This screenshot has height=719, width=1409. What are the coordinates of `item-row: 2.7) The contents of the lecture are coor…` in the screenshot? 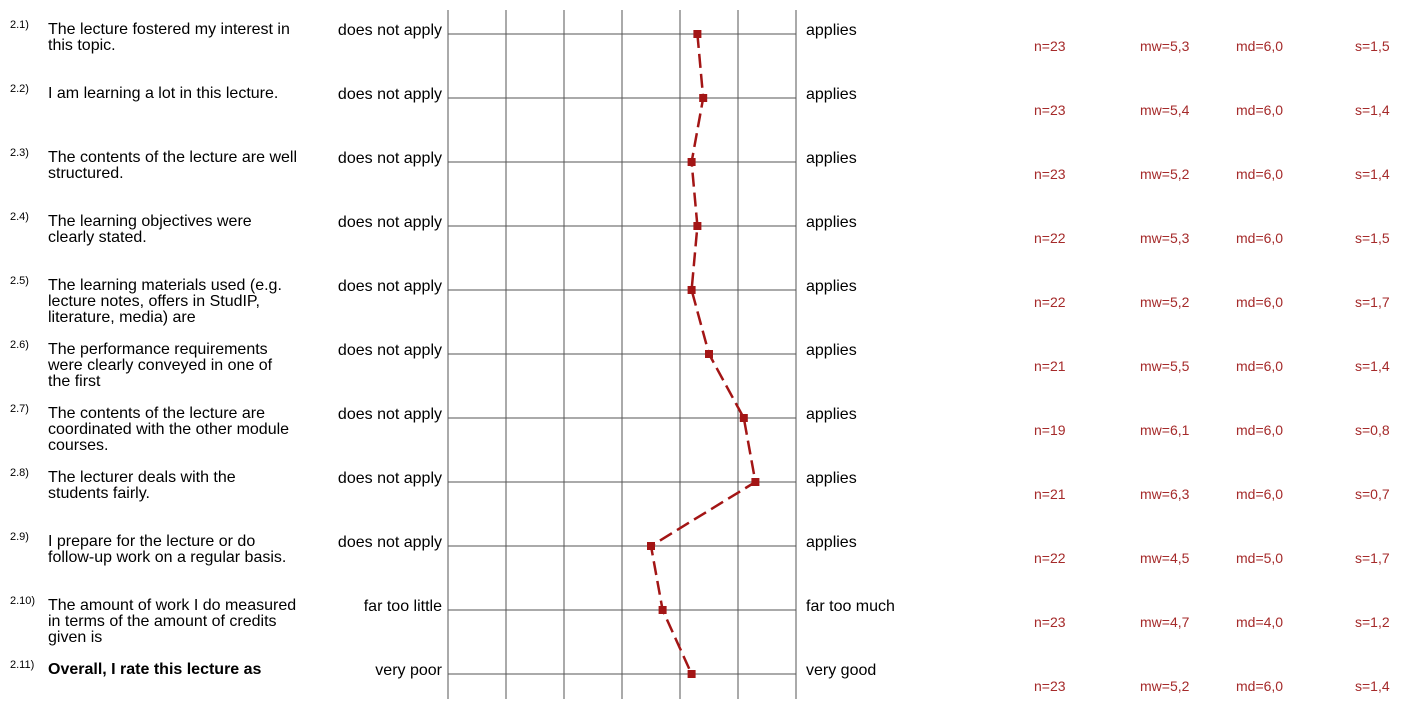 It's located at (704, 433).